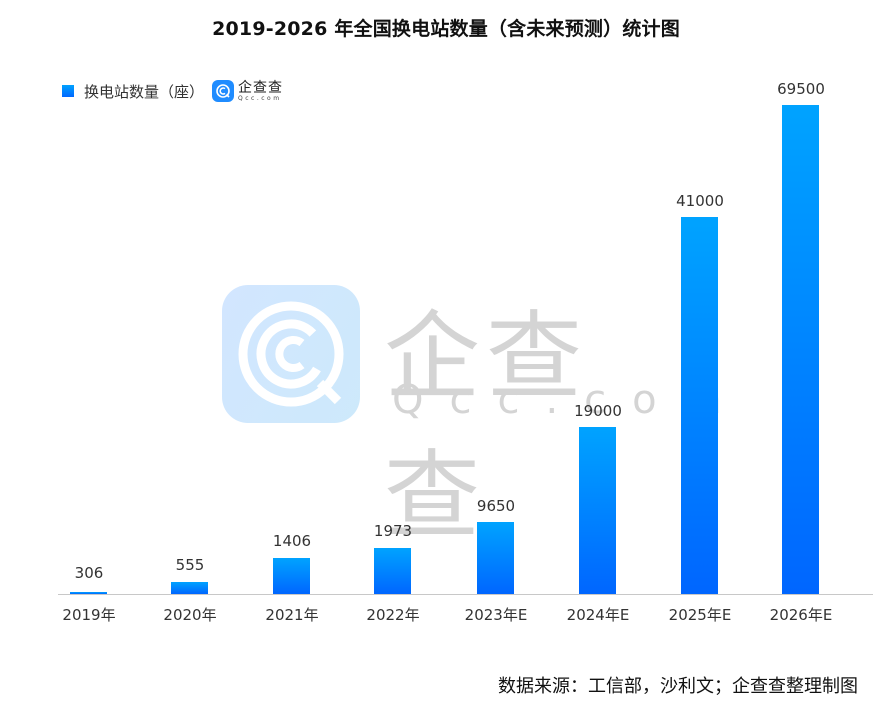  Describe the element at coordinates (190, 320) in the screenshot. I see `bar-group: 555 2020年` at that location.